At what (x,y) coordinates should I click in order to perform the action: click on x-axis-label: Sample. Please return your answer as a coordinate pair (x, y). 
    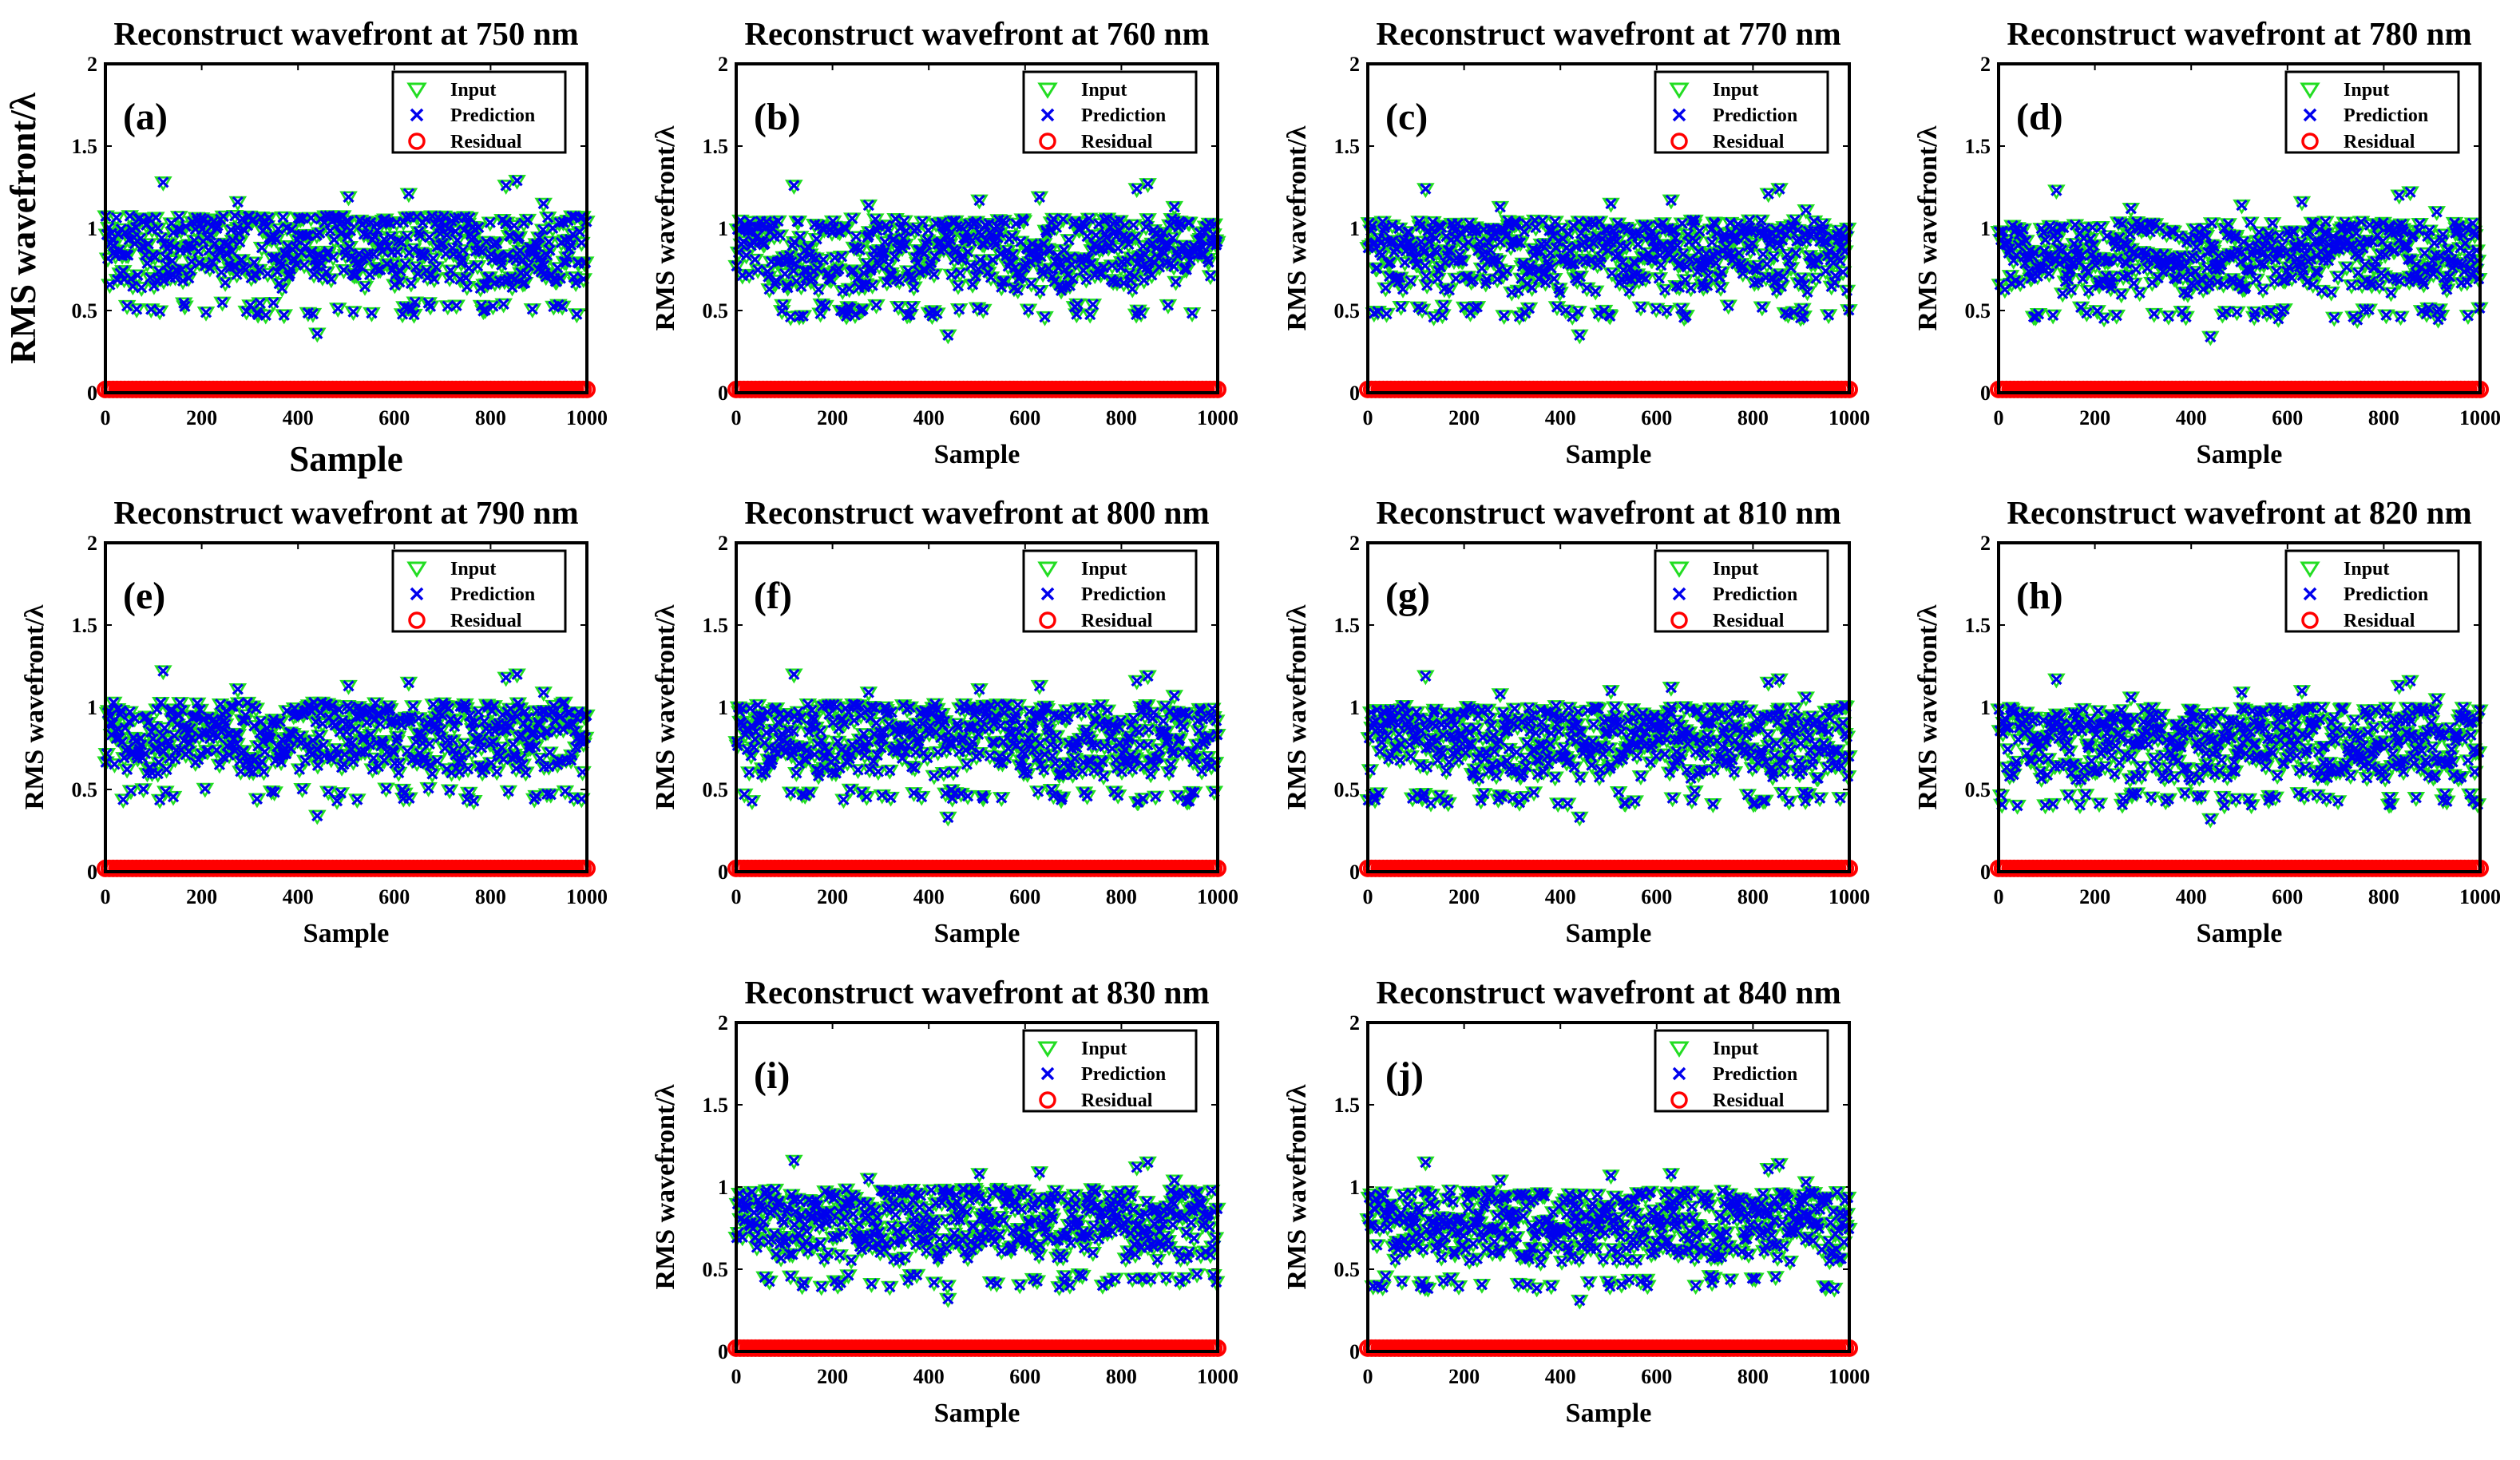
    Looking at the image, I should click on (346, 459).